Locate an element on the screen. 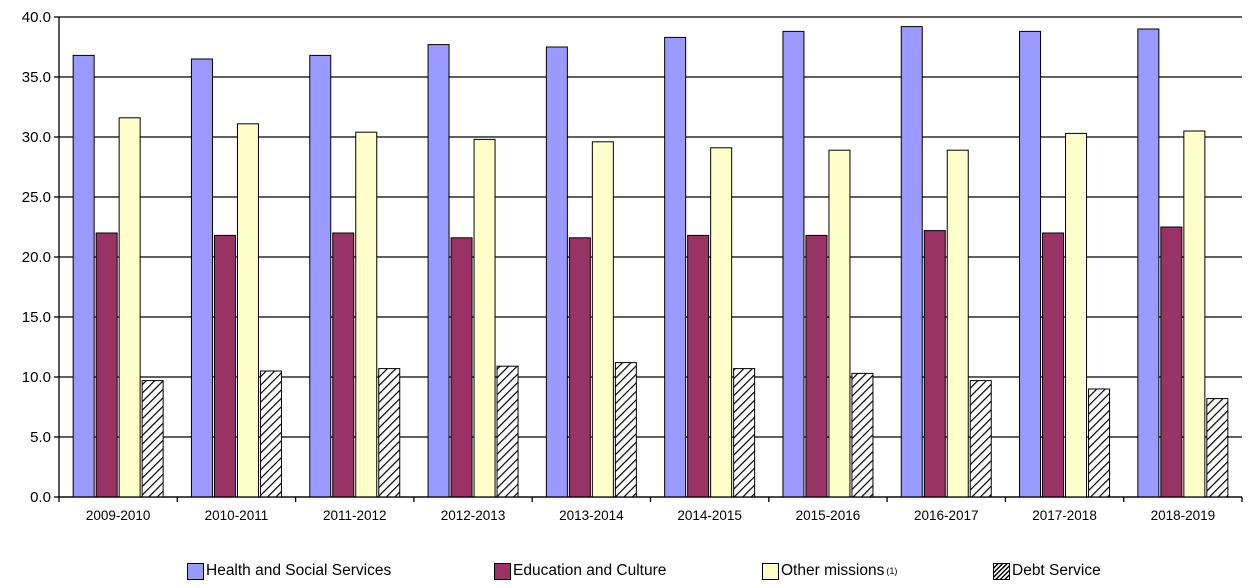  y-tick-label: 25.0 is located at coordinates (36, 197).